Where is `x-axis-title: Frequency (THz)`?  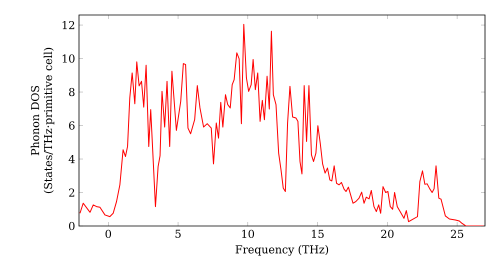
x-axis-title: Frequency (THz) is located at coordinates (282, 250).